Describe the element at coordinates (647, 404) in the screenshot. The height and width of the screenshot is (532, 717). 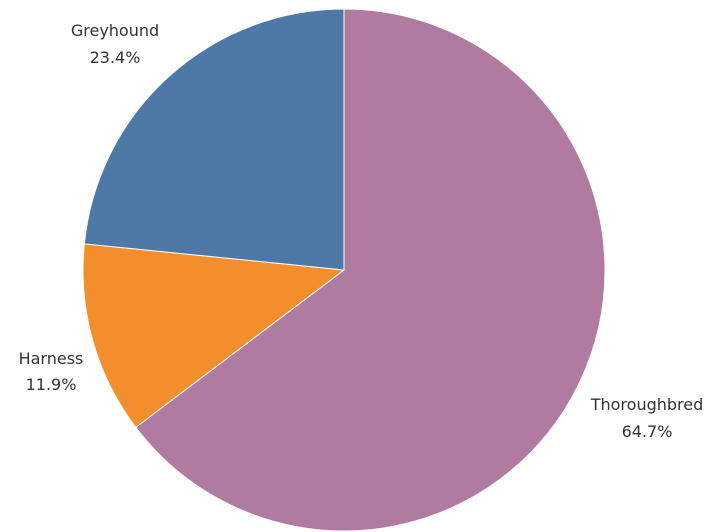
I see `slice-label-thoroughbred: Thoroughbred` at that location.